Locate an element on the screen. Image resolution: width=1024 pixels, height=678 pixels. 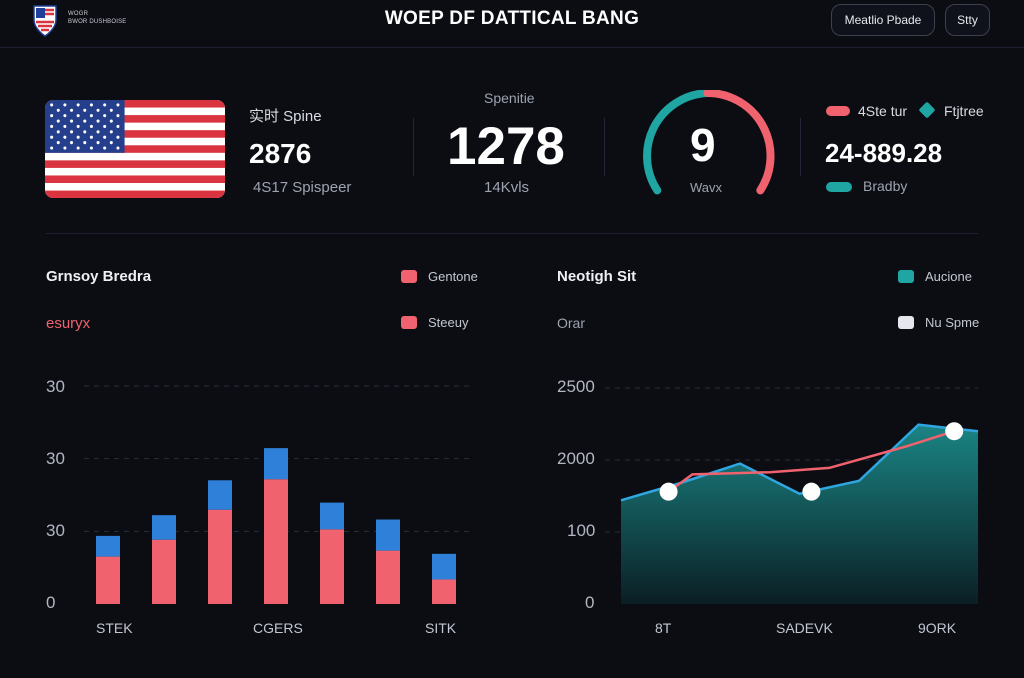
right-legend-label-1: Aucione is located at coordinates (948, 276).